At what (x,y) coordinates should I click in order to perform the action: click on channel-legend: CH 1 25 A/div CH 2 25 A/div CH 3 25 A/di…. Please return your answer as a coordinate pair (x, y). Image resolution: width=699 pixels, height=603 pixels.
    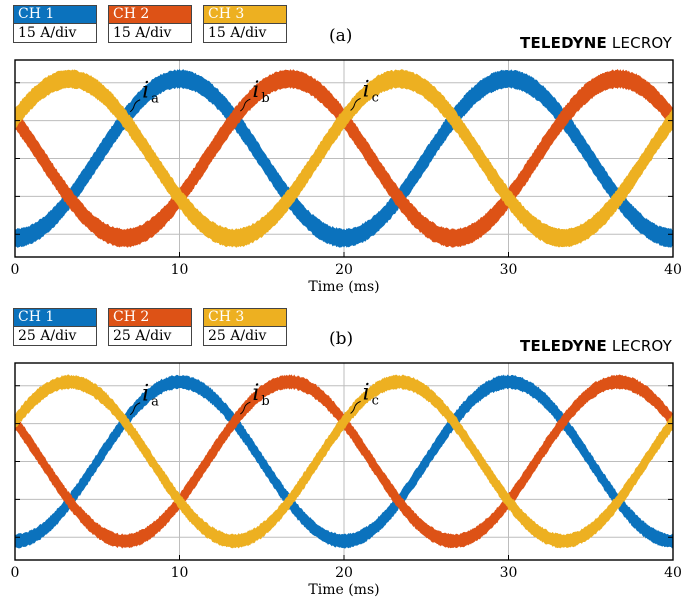
    Looking at the image, I should click on (150, 327).